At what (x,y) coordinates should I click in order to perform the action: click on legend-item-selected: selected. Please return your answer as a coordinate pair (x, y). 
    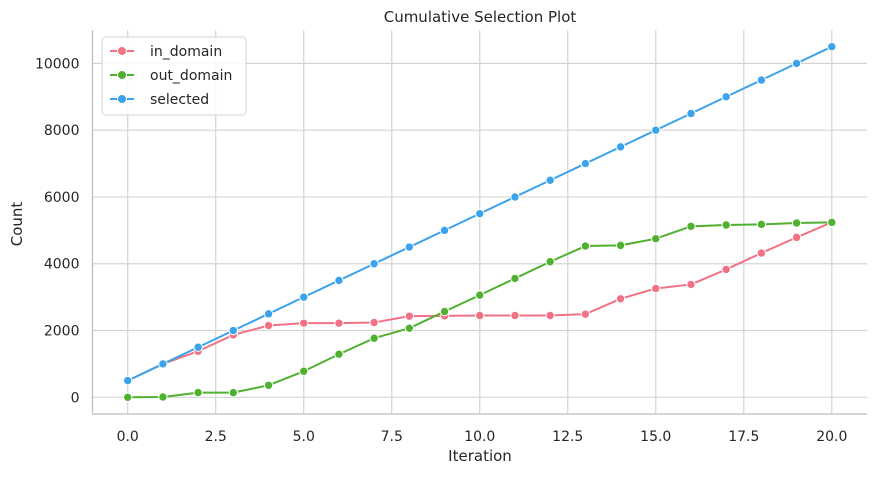
    Looking at the image, I should click on (159, 100).